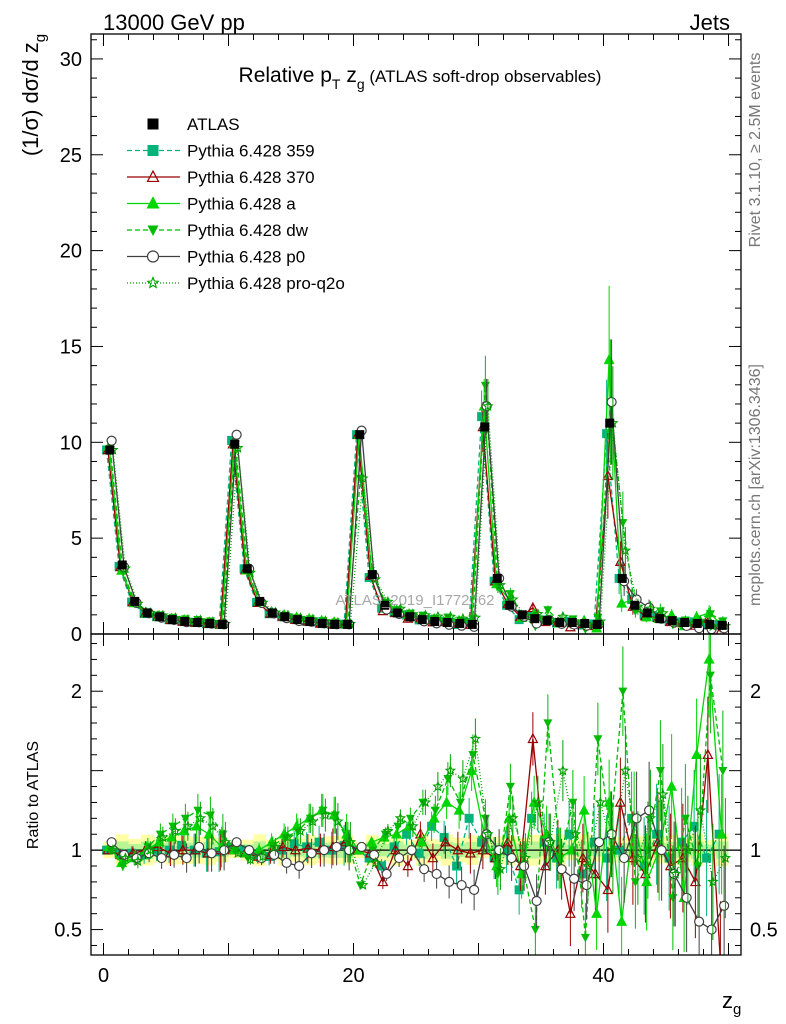 The height and width of the screenshot is (1024, 786). Describe the element at coordinates (727, 1000) in the screenshot. I see `x-axis-label-main: z` at that location.